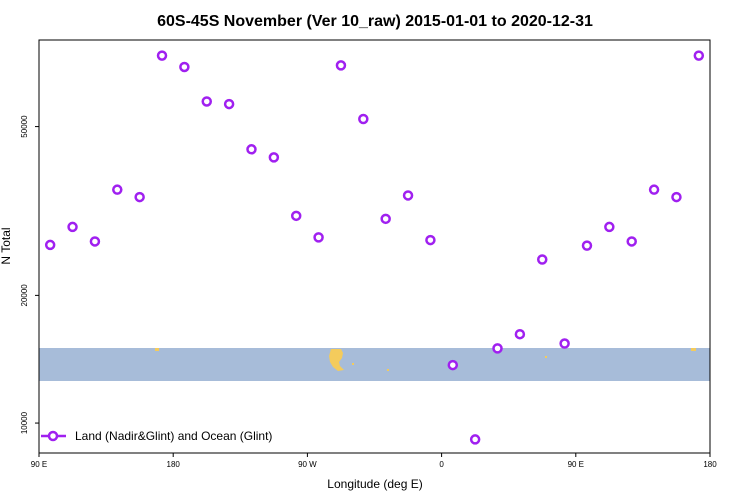 The width and height of the screenshot is (750, 500). What do you see at coordinates (24, 126) in the screenshot?
I see `y-tick-label: 50000` at bounding box center [24, 126].